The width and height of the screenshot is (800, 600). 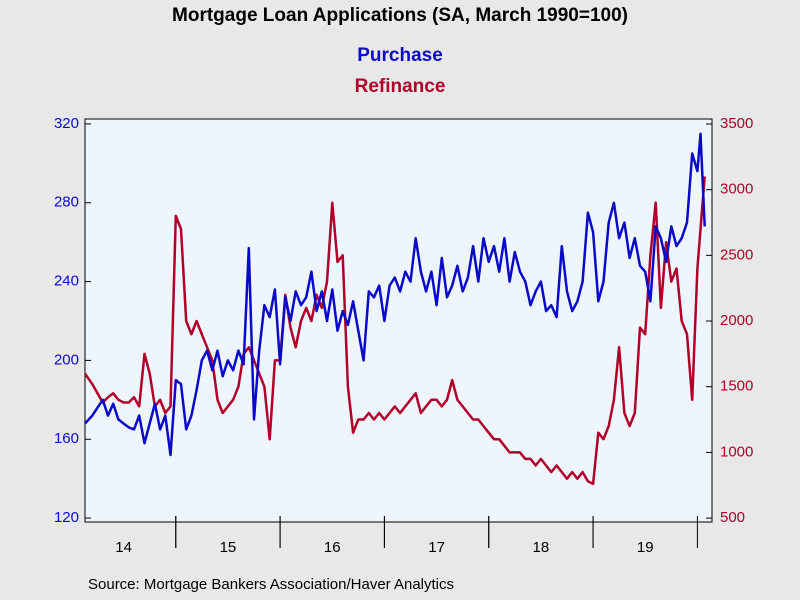 What do you see at coordinates (736, 254) in the screenshot?
I see `y2-tick-label: 2500` at bounding box center [736, 254].